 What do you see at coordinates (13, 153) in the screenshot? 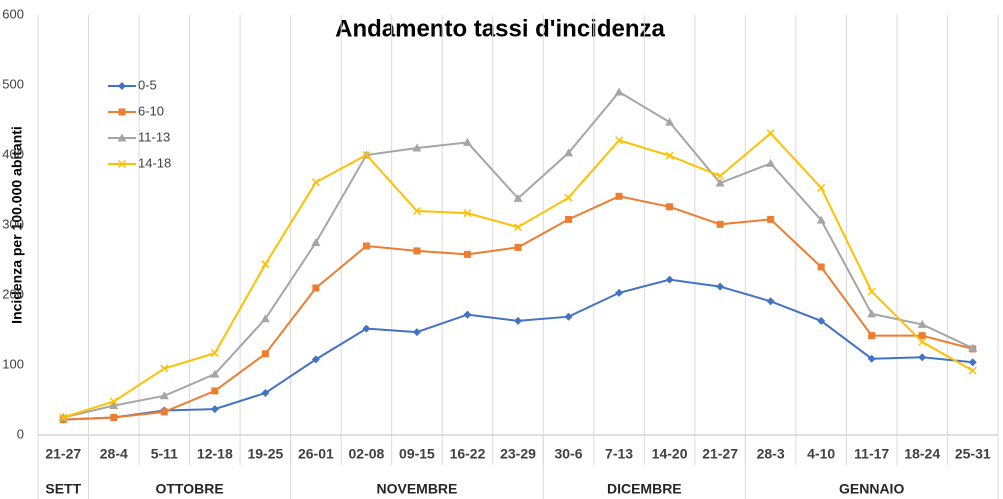
I see `y-tick-label: 400` at bounding box center [13, 153].